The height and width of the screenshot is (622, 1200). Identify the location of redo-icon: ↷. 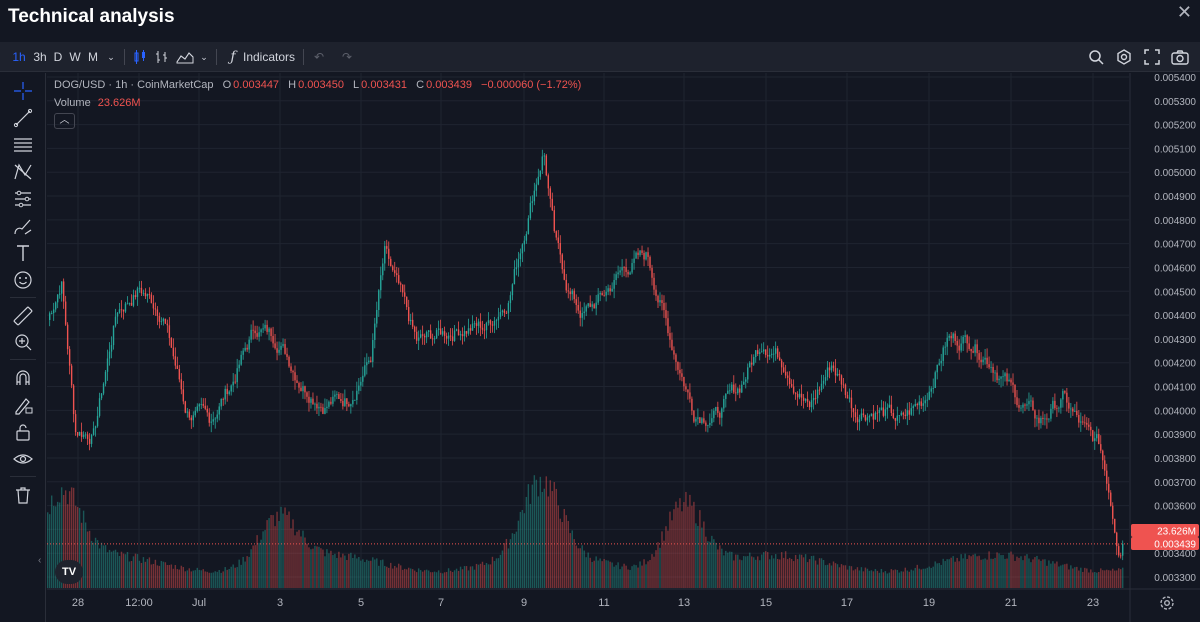
(347, 57).